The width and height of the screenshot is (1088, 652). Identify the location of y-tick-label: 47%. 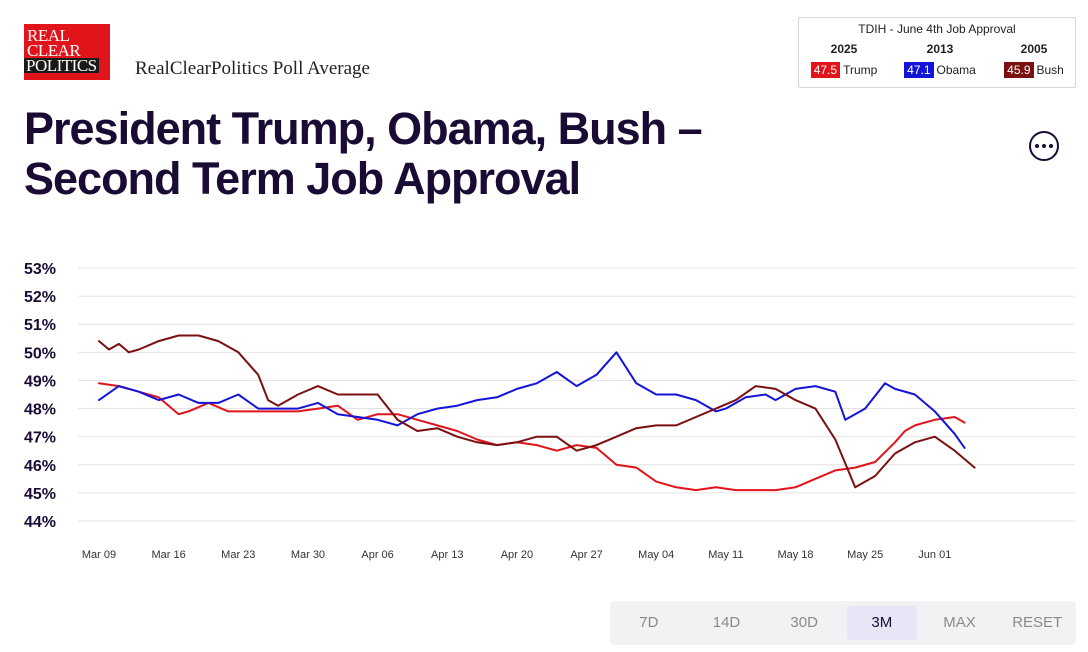
(40, 438).